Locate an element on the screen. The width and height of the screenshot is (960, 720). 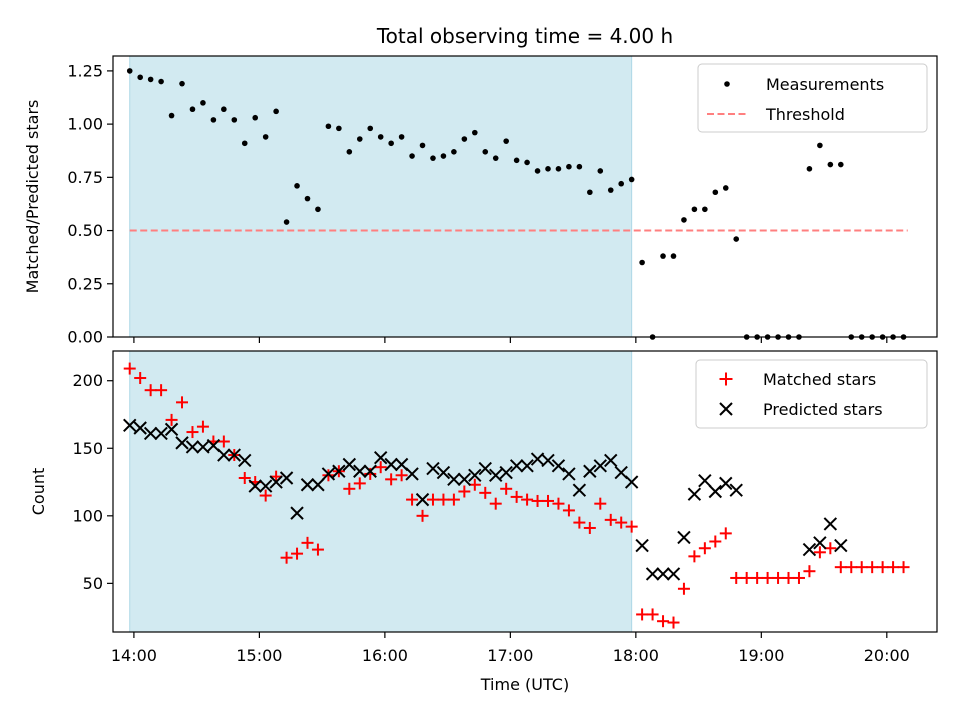
legend-threshold-label: Threshold is located at coordinates (805, 114).